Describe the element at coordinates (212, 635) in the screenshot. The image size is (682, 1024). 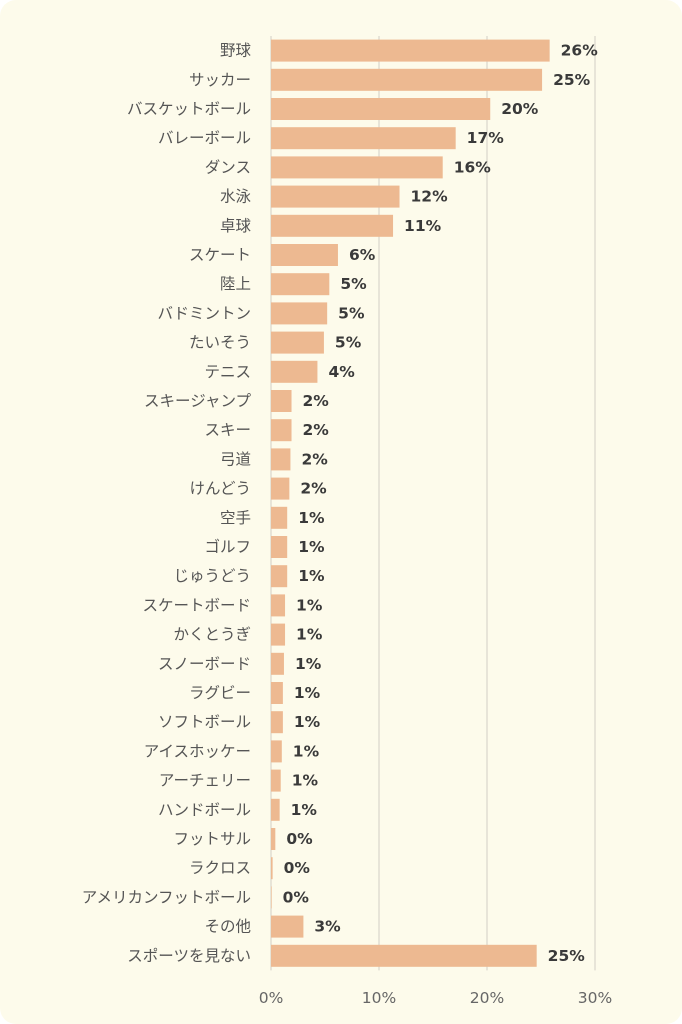
I see `category-label: かくとうぎ` at that location.